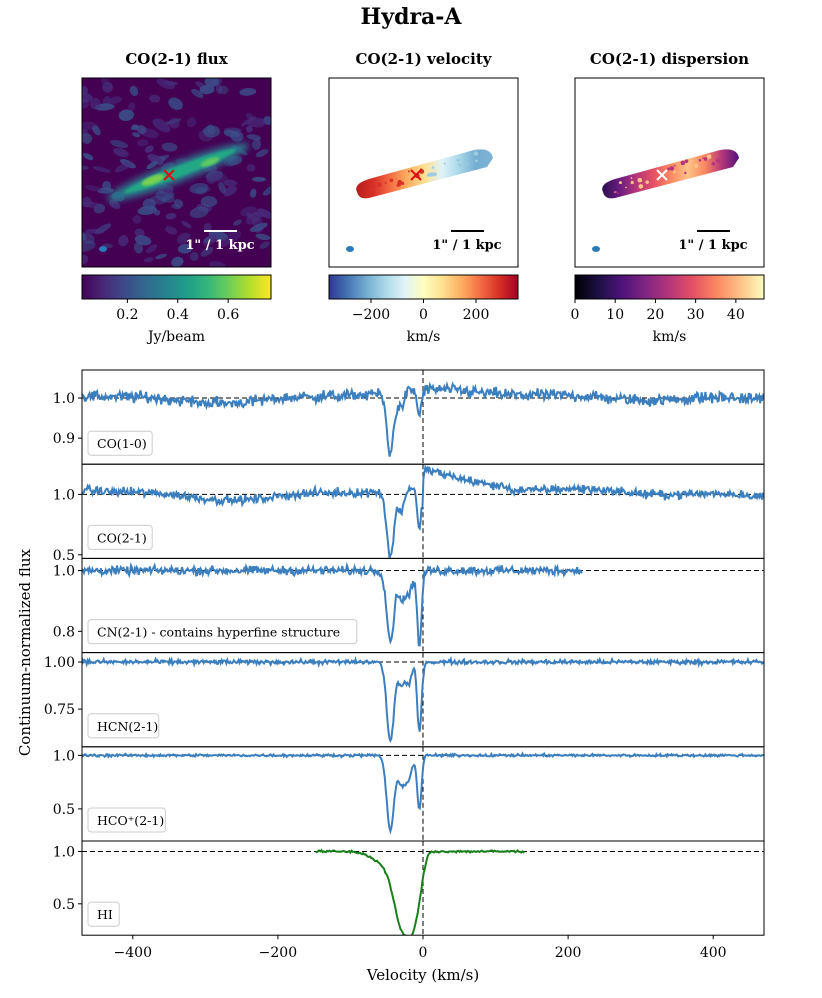 The width and height of the screenshot is (822, 998). I want to click on legend-label: CO(1-0), so click(122, 443).